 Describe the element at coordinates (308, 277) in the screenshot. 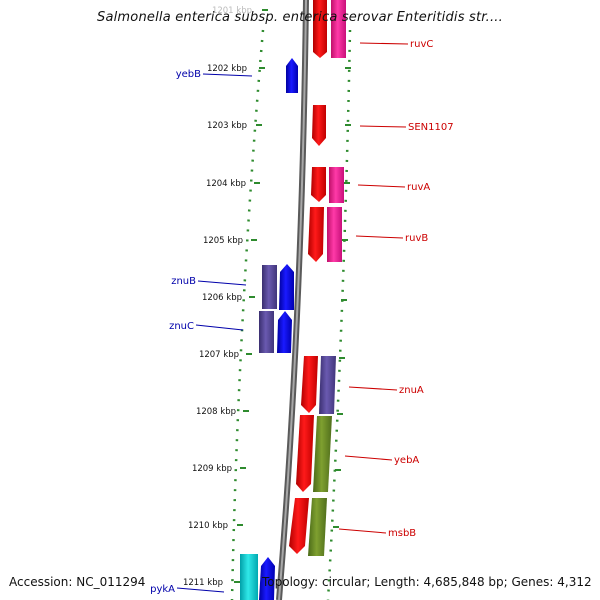

I see `reverse-features` at that location.